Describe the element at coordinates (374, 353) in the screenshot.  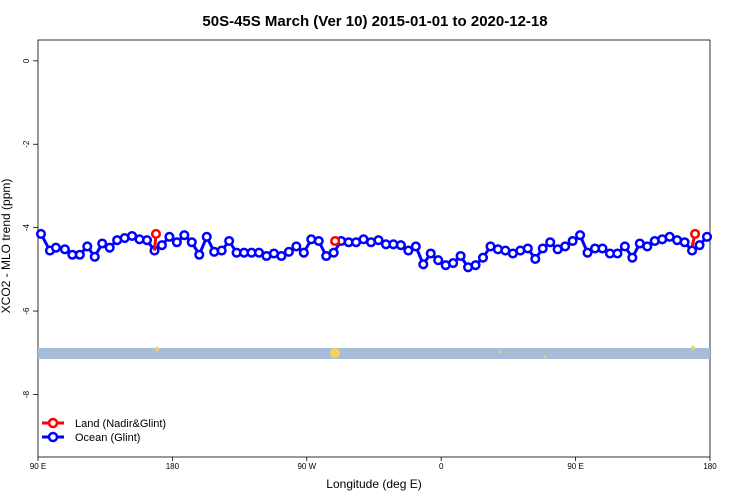
I see `land-mask-band` at that location.